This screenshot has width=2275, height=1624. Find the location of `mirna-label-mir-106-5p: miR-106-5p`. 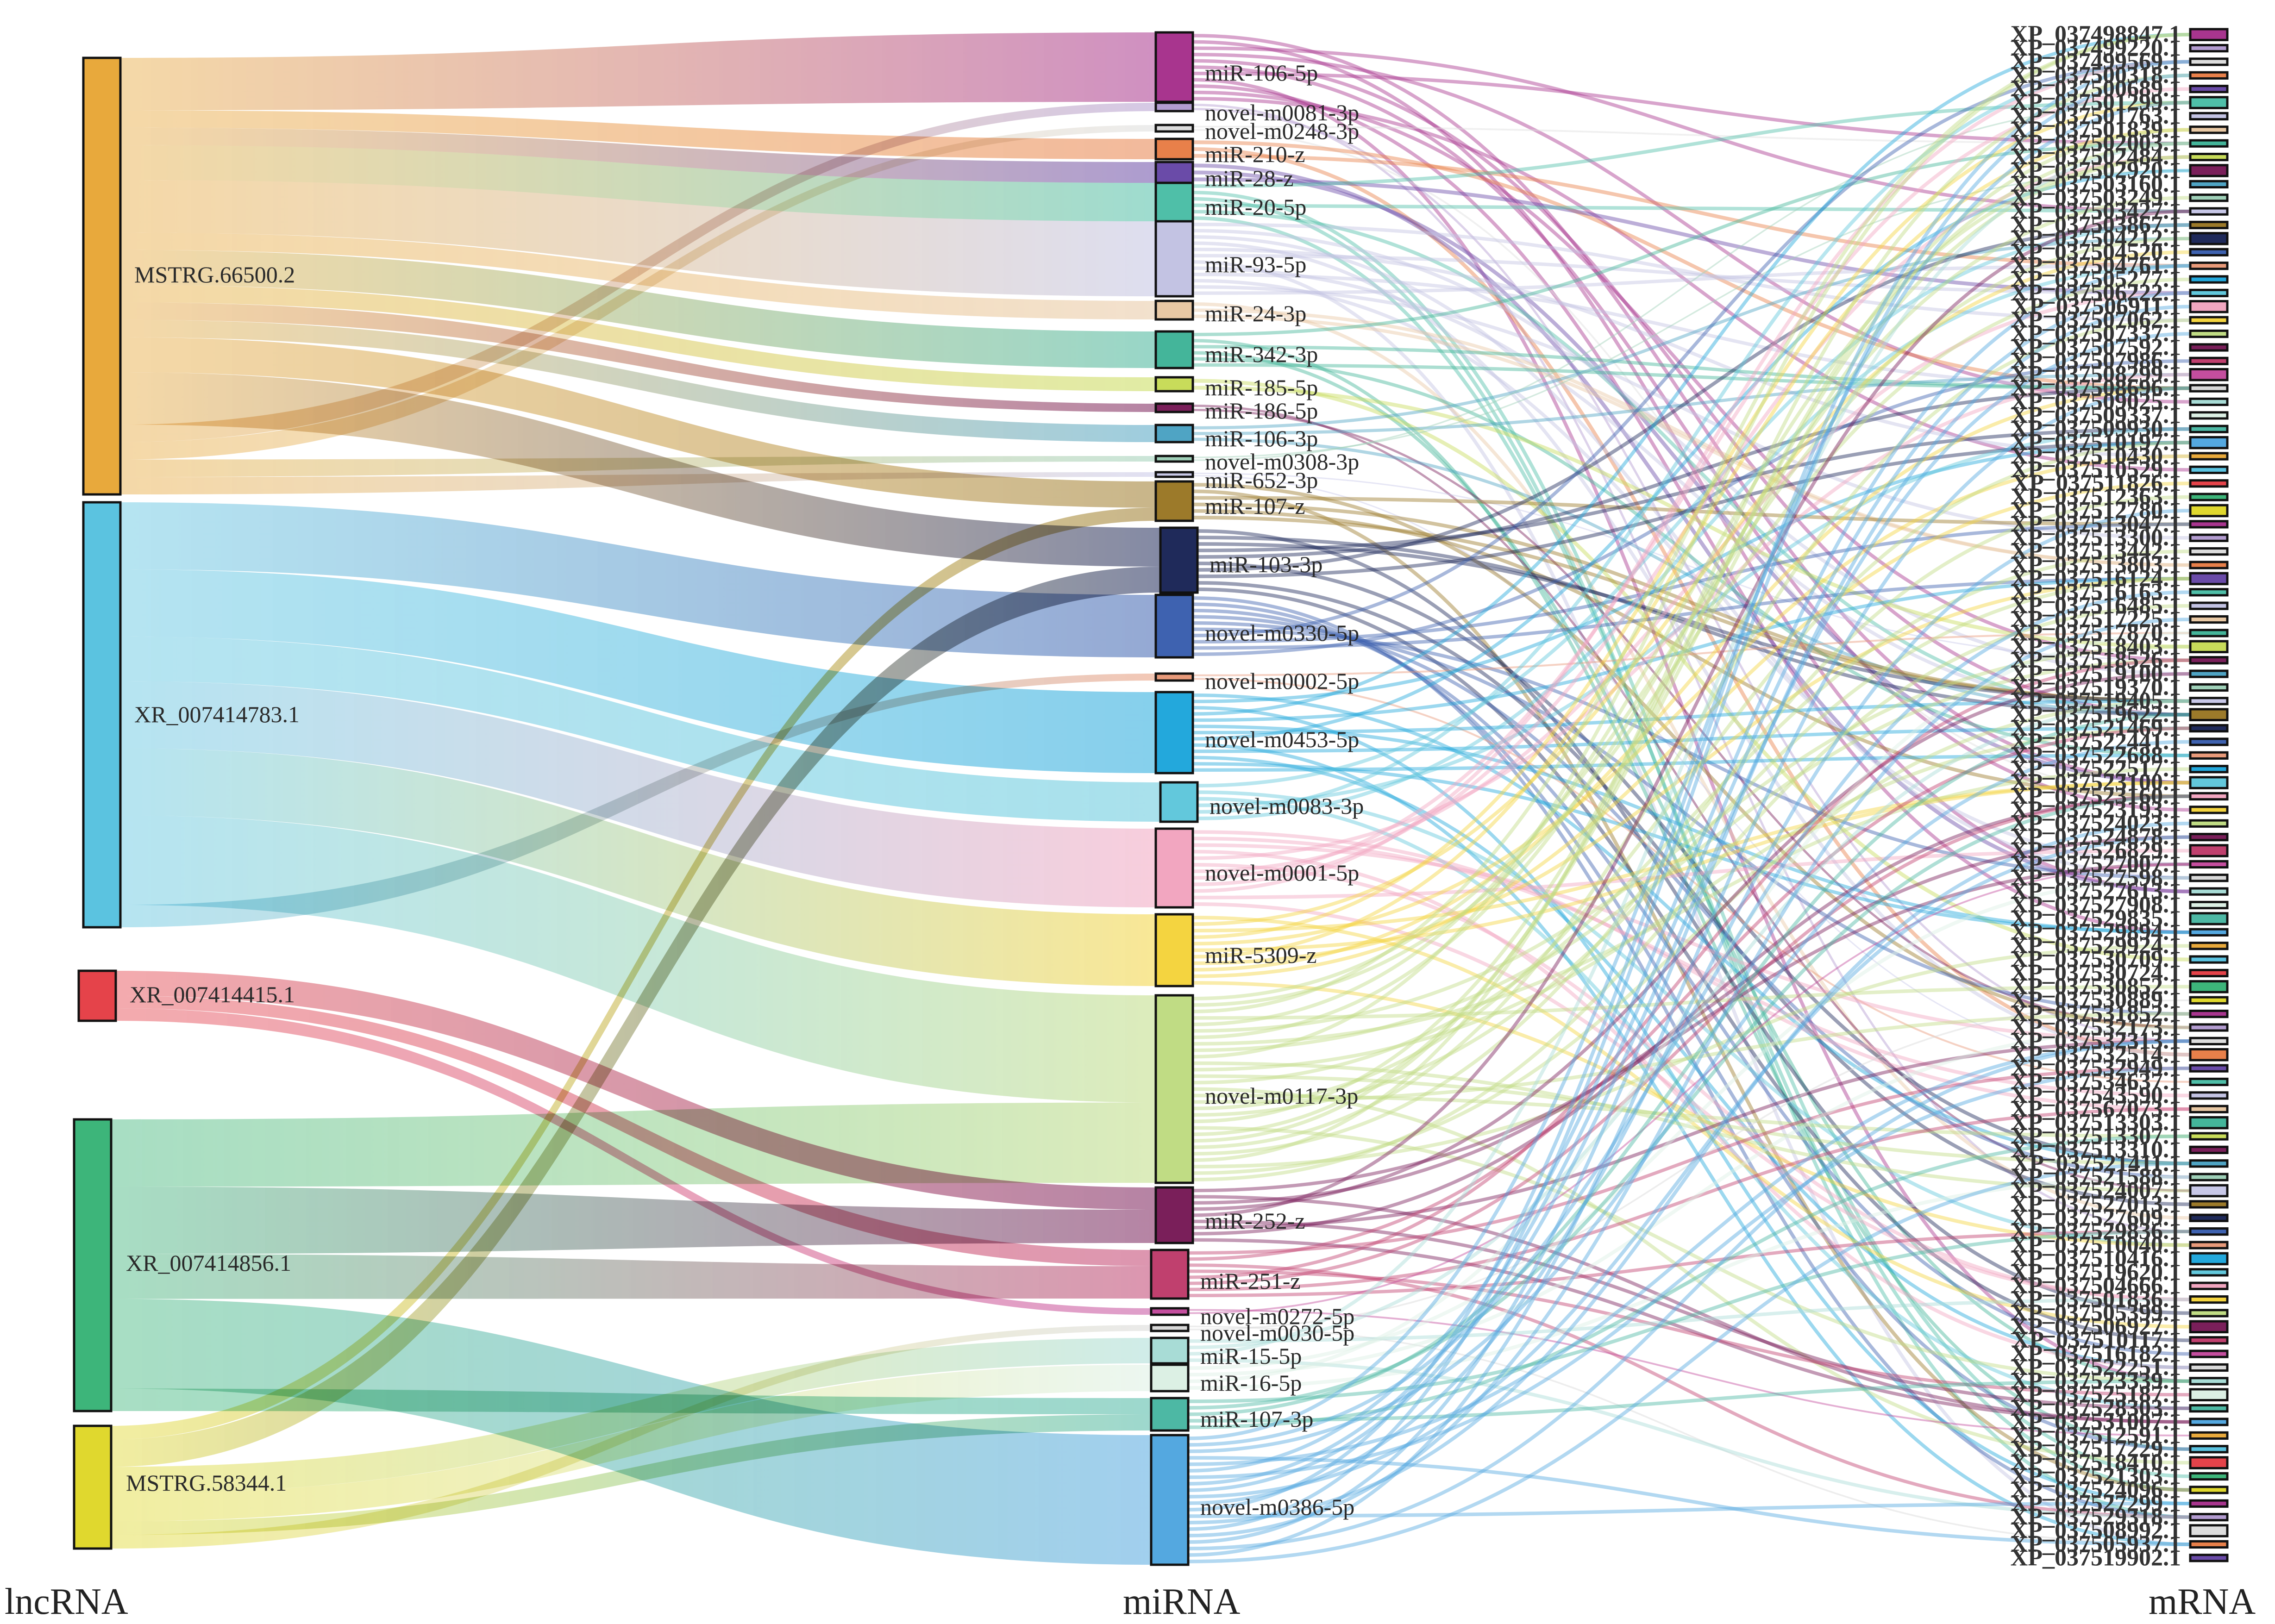

mirna-label-mir-106-5p: miR-106-5p is located at coordinates (1262, 73).